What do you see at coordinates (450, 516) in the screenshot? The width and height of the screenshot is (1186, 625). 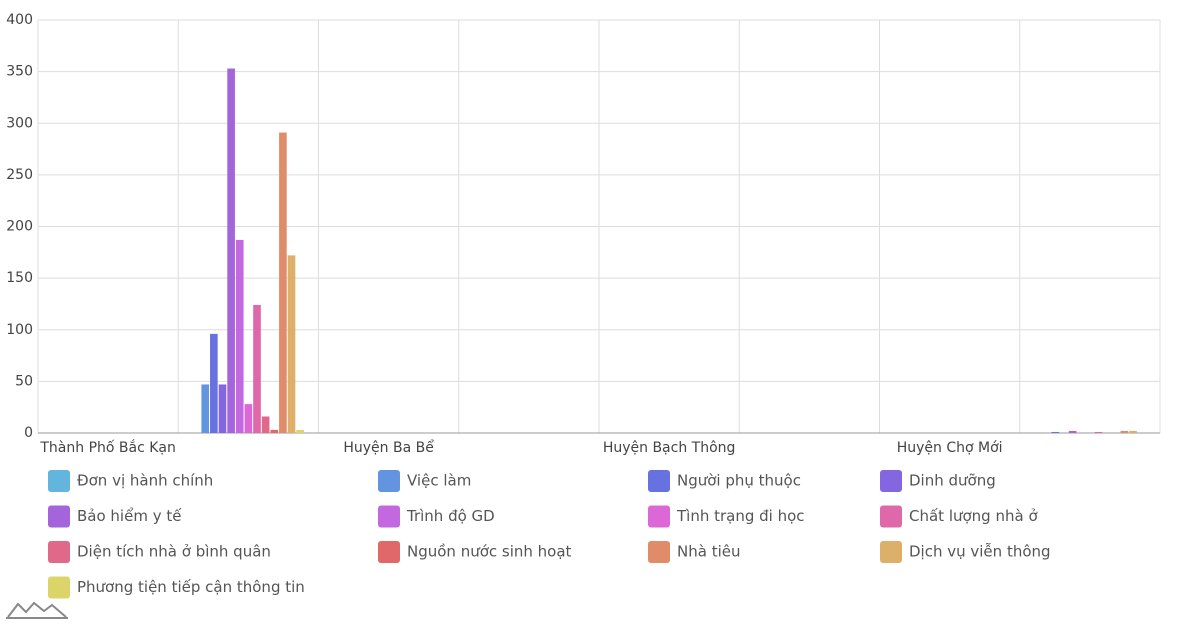 I see `legend-label: Trình độ GD` at bounding box center [450, 516].